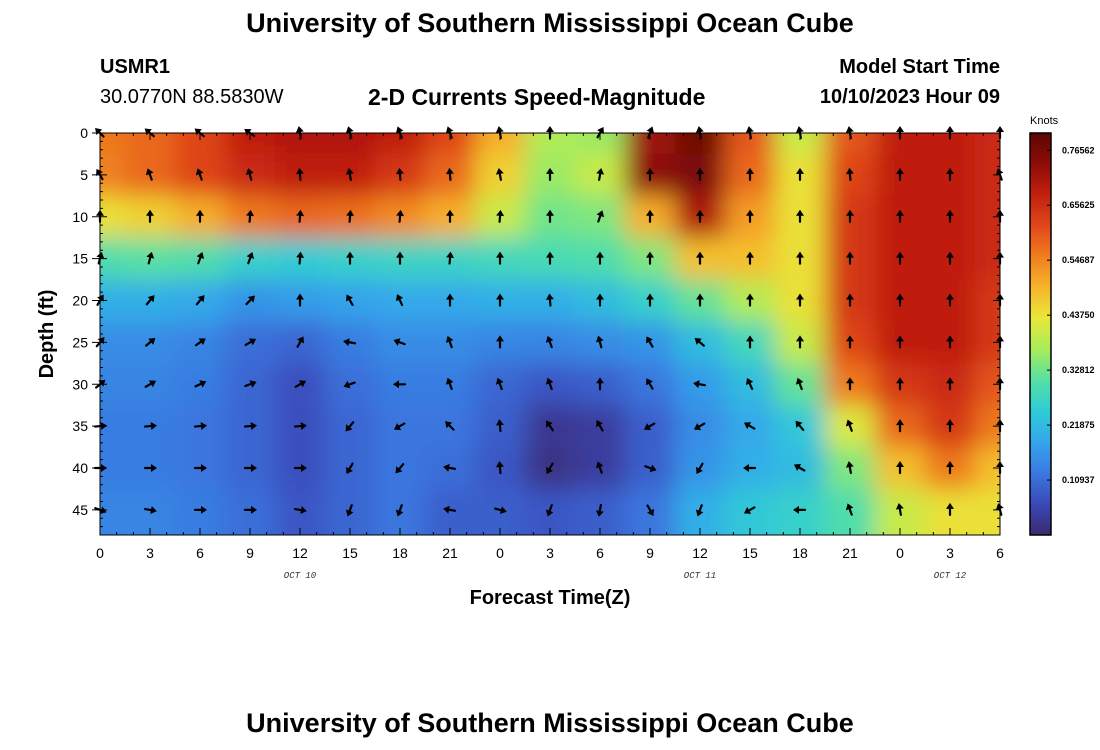 The height and width of the screenshot is (750, 1100). Describe the element at coordinates (1040, 334) in the screenshot. I see `colorbar-gradient` at that location.